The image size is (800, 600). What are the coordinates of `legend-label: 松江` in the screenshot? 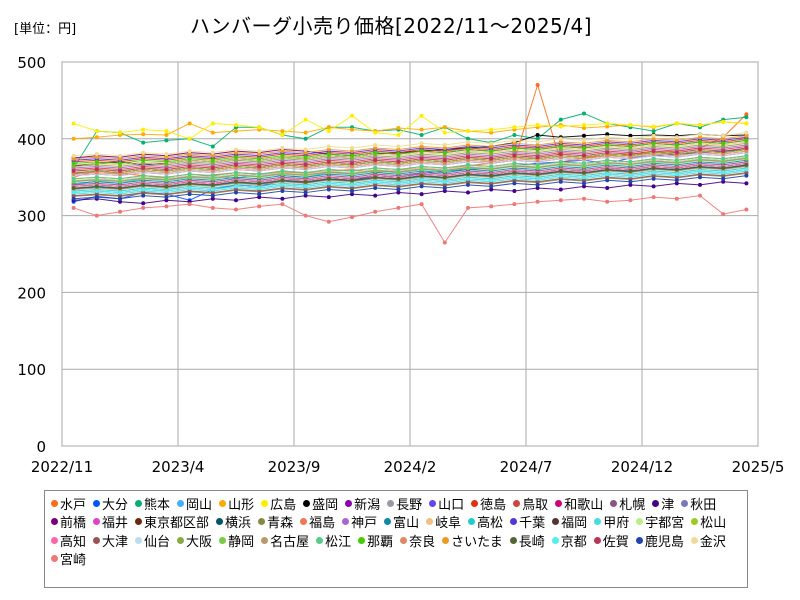 It's located at (338, 542).